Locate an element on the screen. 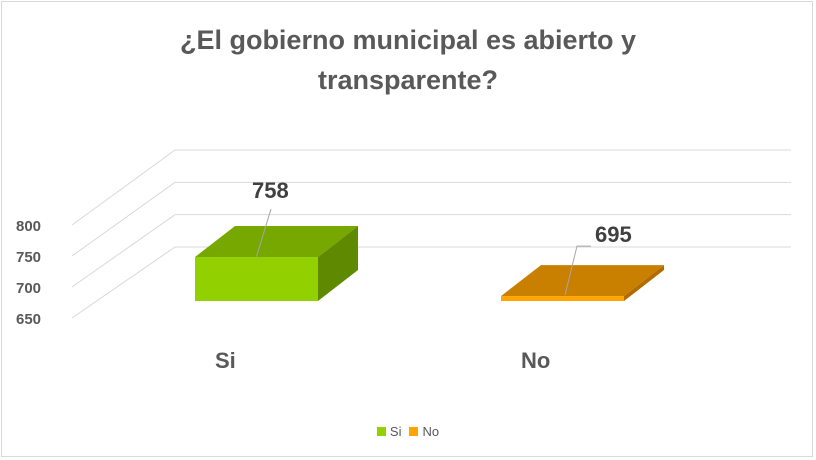 The image size is (816, 460). bar-si-data-label: 758 is located at coordinates (270, 190).